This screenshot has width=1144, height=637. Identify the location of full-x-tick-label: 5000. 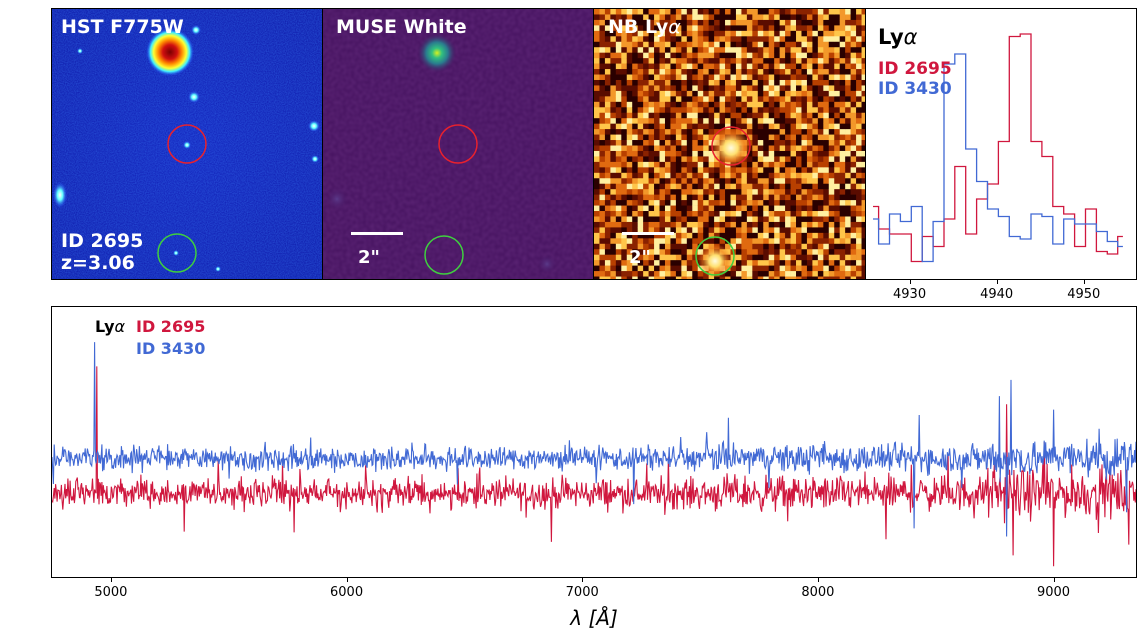
(111, 592).